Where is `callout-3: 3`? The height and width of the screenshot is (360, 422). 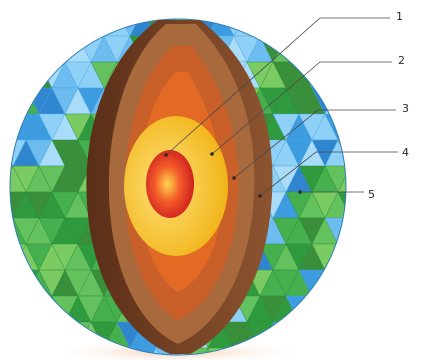
callout-3: 3 is located at coordinates (405, 108).